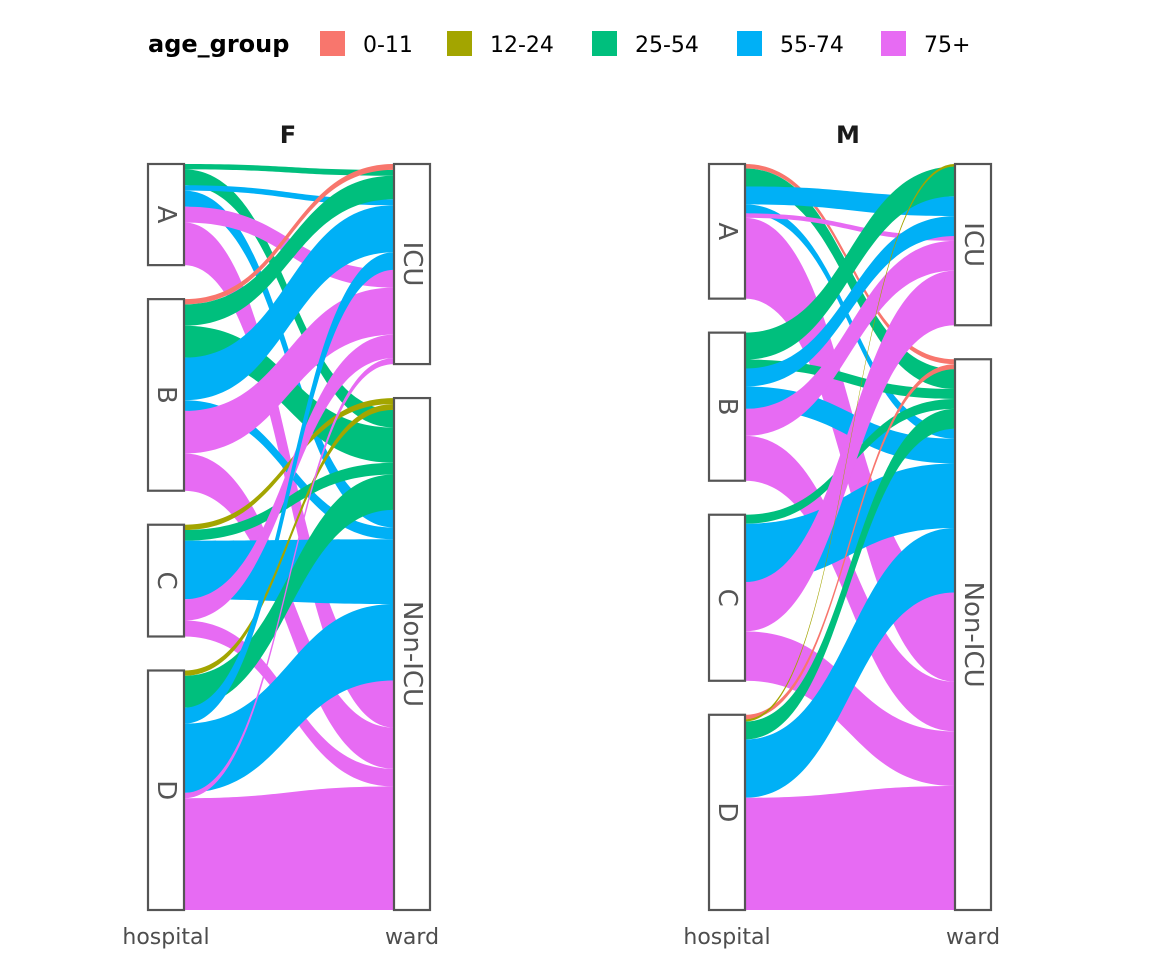 The width and height of the screenshot is (1152, 965). What do you see at coordinates (289, 234) in the screenshot?
I see `flow-b-0-11-icu` at bounding box center [289, 234].